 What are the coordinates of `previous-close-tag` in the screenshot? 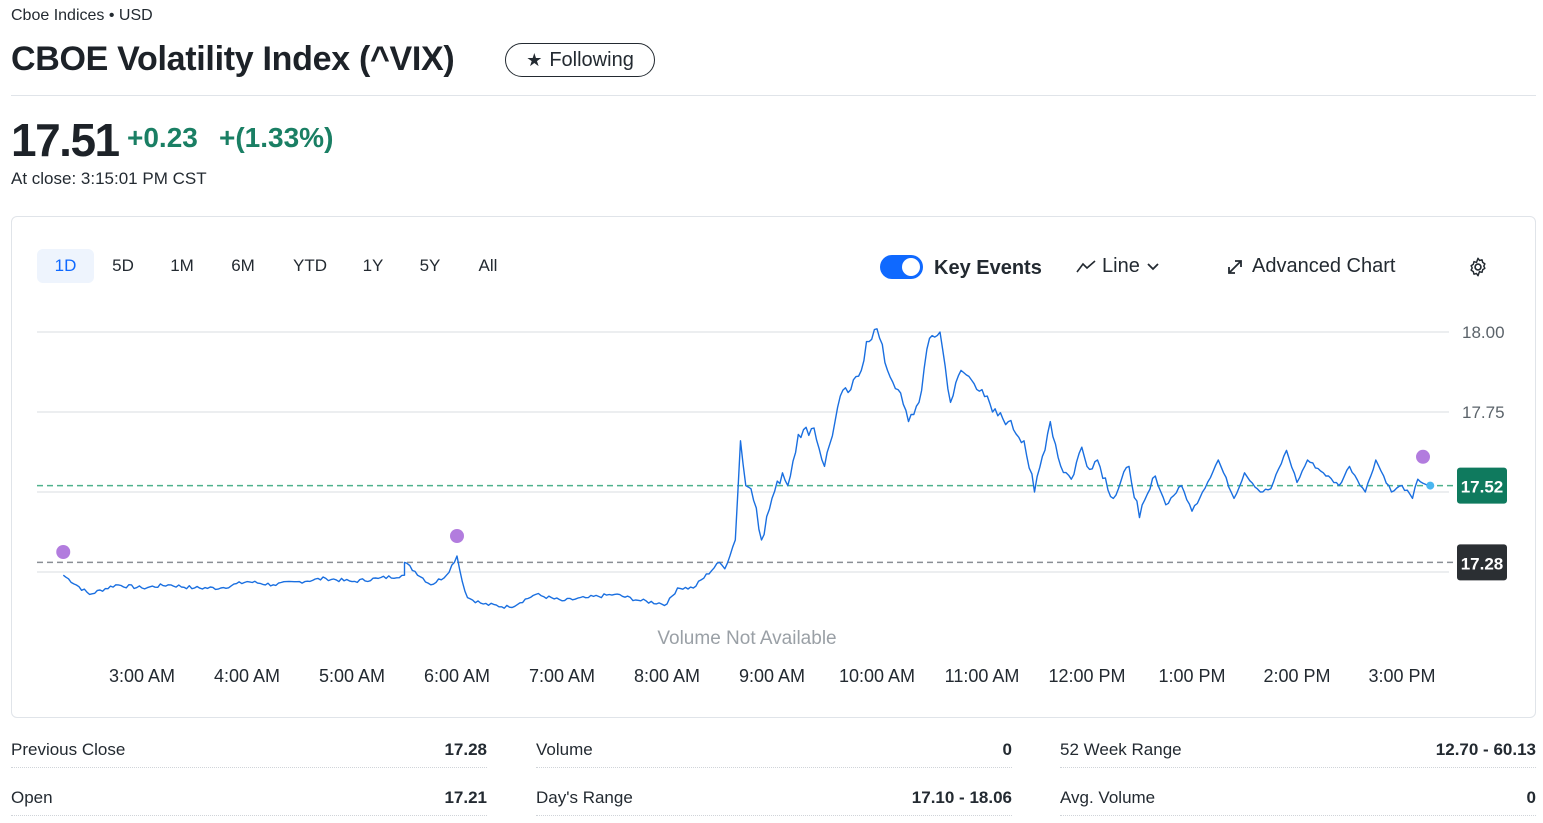 It's located at (1482, 562).